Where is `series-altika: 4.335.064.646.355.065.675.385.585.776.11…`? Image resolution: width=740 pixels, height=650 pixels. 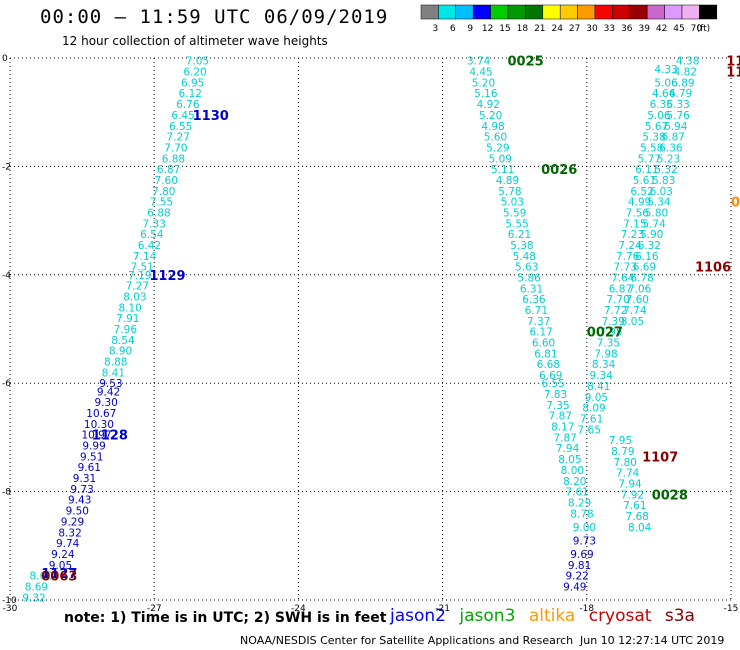 series-altika: 4.335.064.646.355.065.675.385.585.776.11… is located at coordinates (628, 299).